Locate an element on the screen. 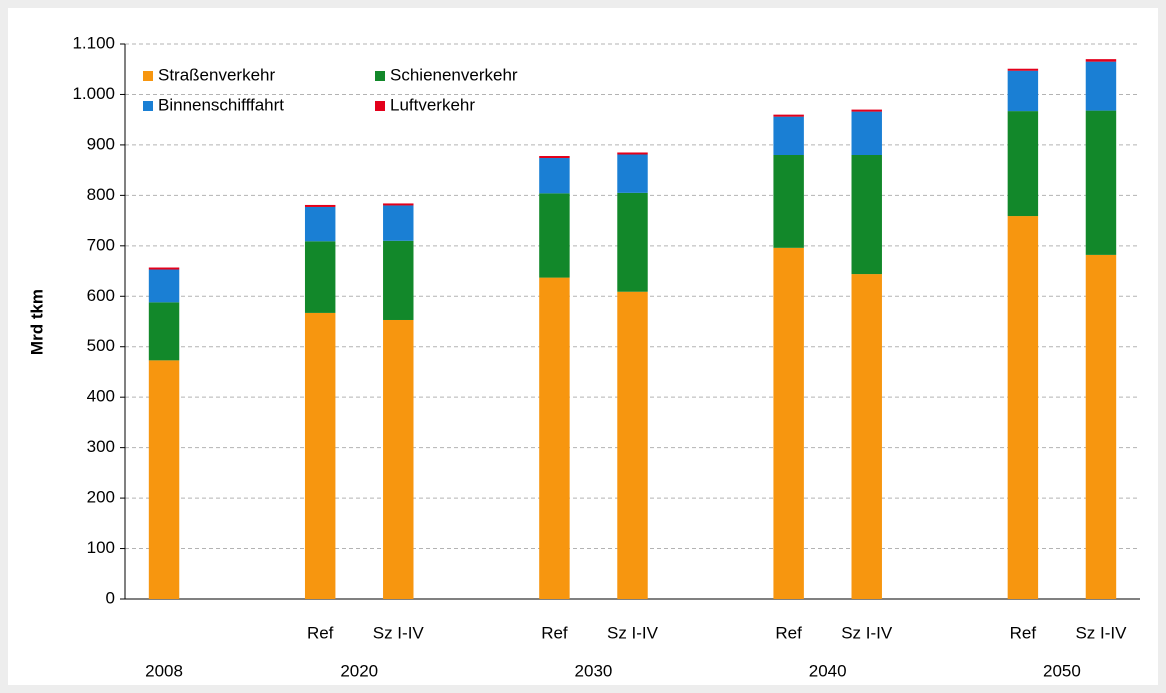 The width and height of the screenshot is (1166, 693). group-label: 2050 is located at coordinates (1062, 670).